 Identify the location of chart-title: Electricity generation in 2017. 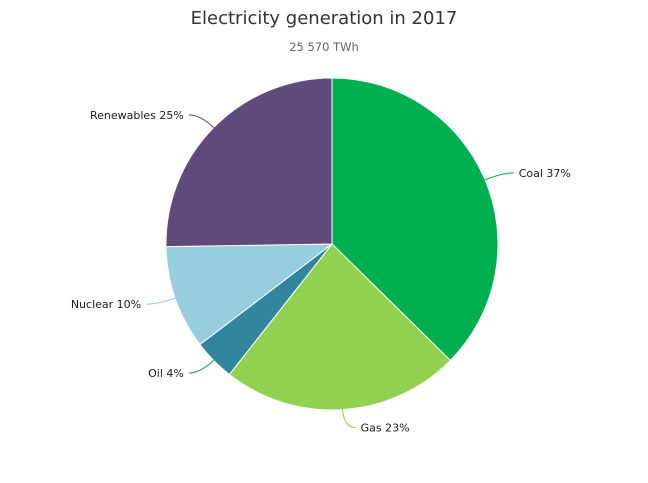
(324, 18).